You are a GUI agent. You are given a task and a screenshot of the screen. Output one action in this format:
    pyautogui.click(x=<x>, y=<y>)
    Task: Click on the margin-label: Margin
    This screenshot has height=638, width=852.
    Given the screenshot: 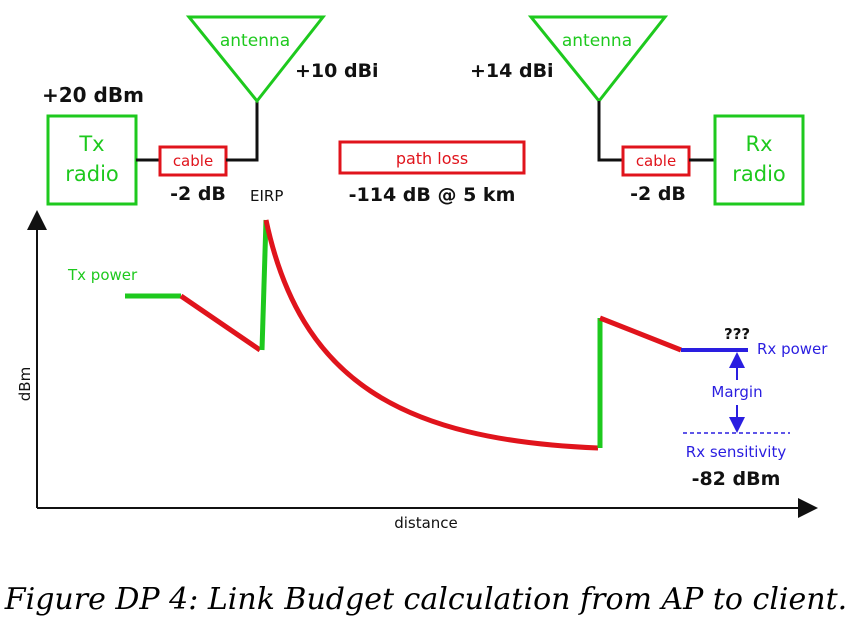 What is the action you would take?
    pyautogui.click(x=736, y=392)
    